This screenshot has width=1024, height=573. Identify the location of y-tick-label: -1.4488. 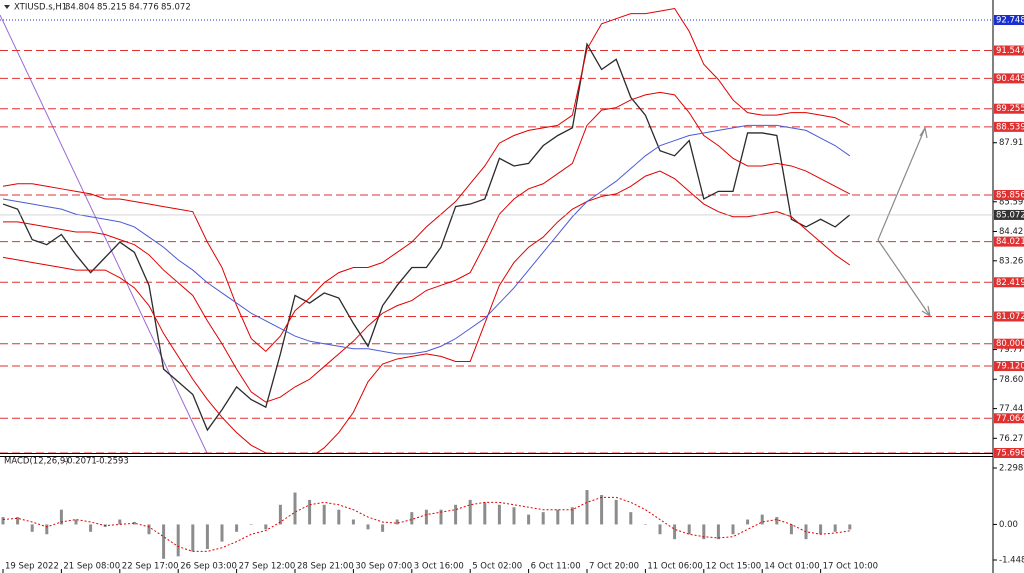
(1011, 561).